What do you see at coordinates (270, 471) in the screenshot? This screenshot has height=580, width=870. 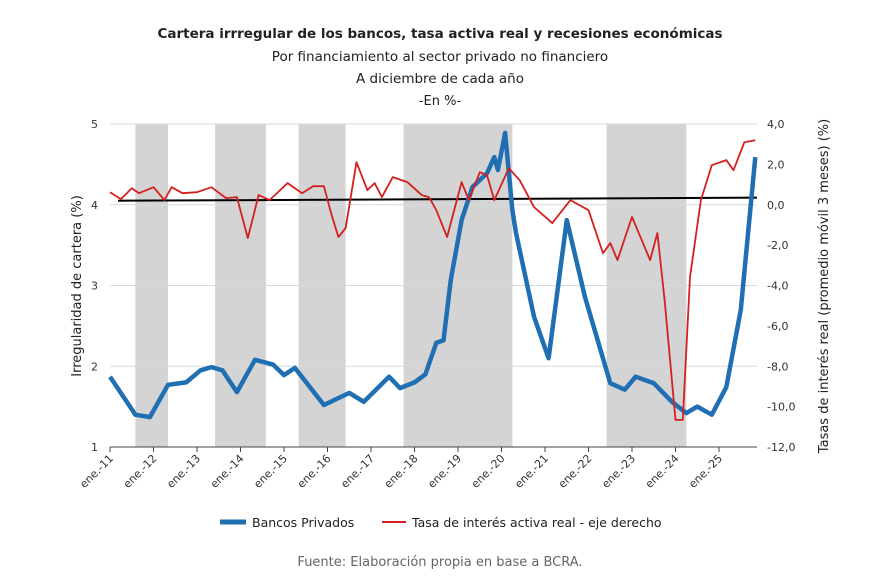 I see `x-tick-label: ene.-15` at bounding box center [270, 471].